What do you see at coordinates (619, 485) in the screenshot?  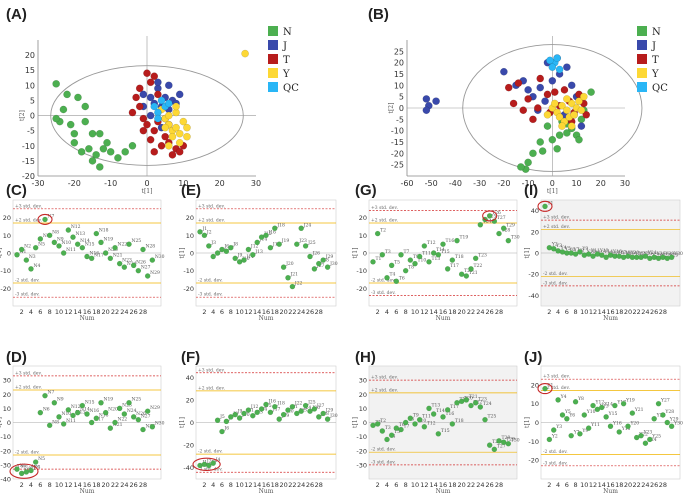 I see `x-tick-label: 18` at bounding box center [619, 485].